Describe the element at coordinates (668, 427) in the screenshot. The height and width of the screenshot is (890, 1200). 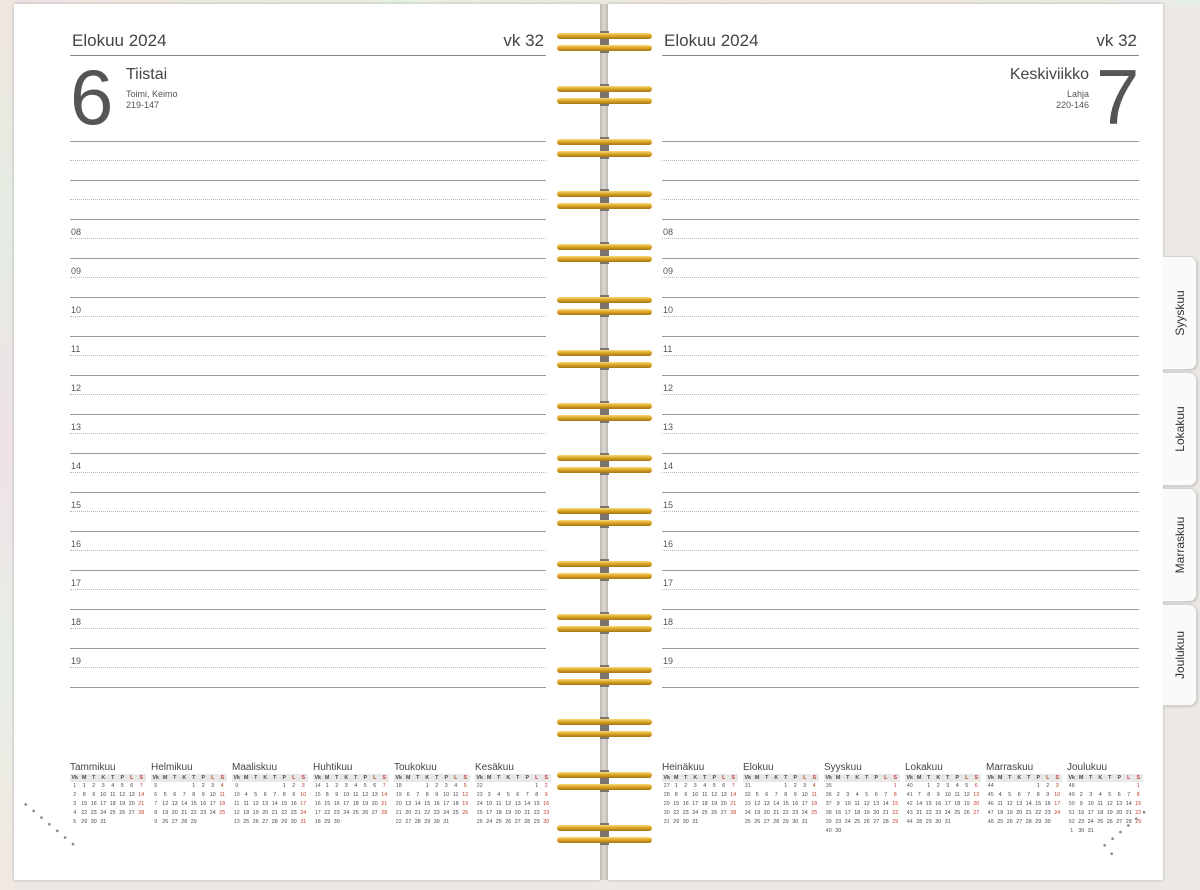
I see `hour-label: 13` at that location.